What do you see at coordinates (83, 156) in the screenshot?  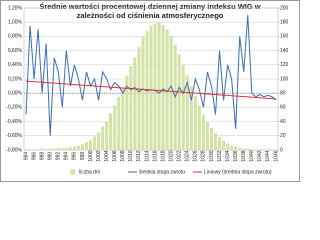 I see `x-tick-label: 998` at bounding box center [83, 156].